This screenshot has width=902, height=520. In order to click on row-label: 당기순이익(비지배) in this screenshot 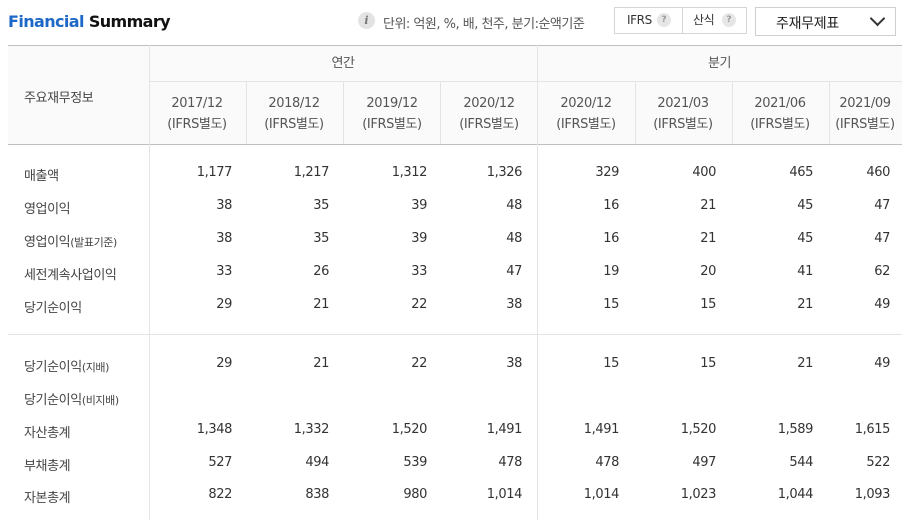, I will do `click(71, 400)`.